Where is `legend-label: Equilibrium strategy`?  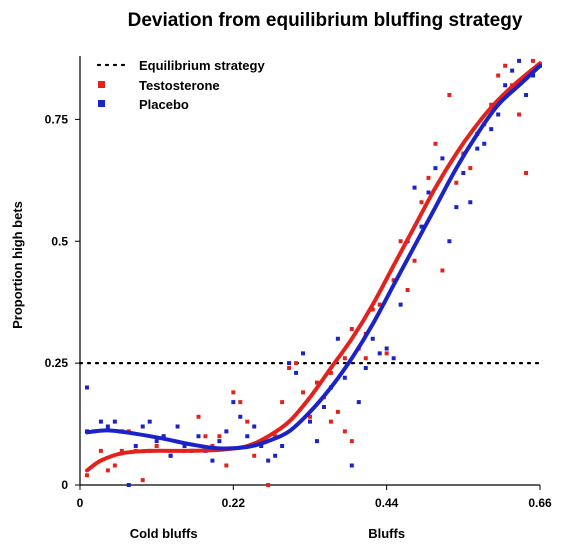 legend-label: Equilibrium strategy is located at coordinates (202, 65).